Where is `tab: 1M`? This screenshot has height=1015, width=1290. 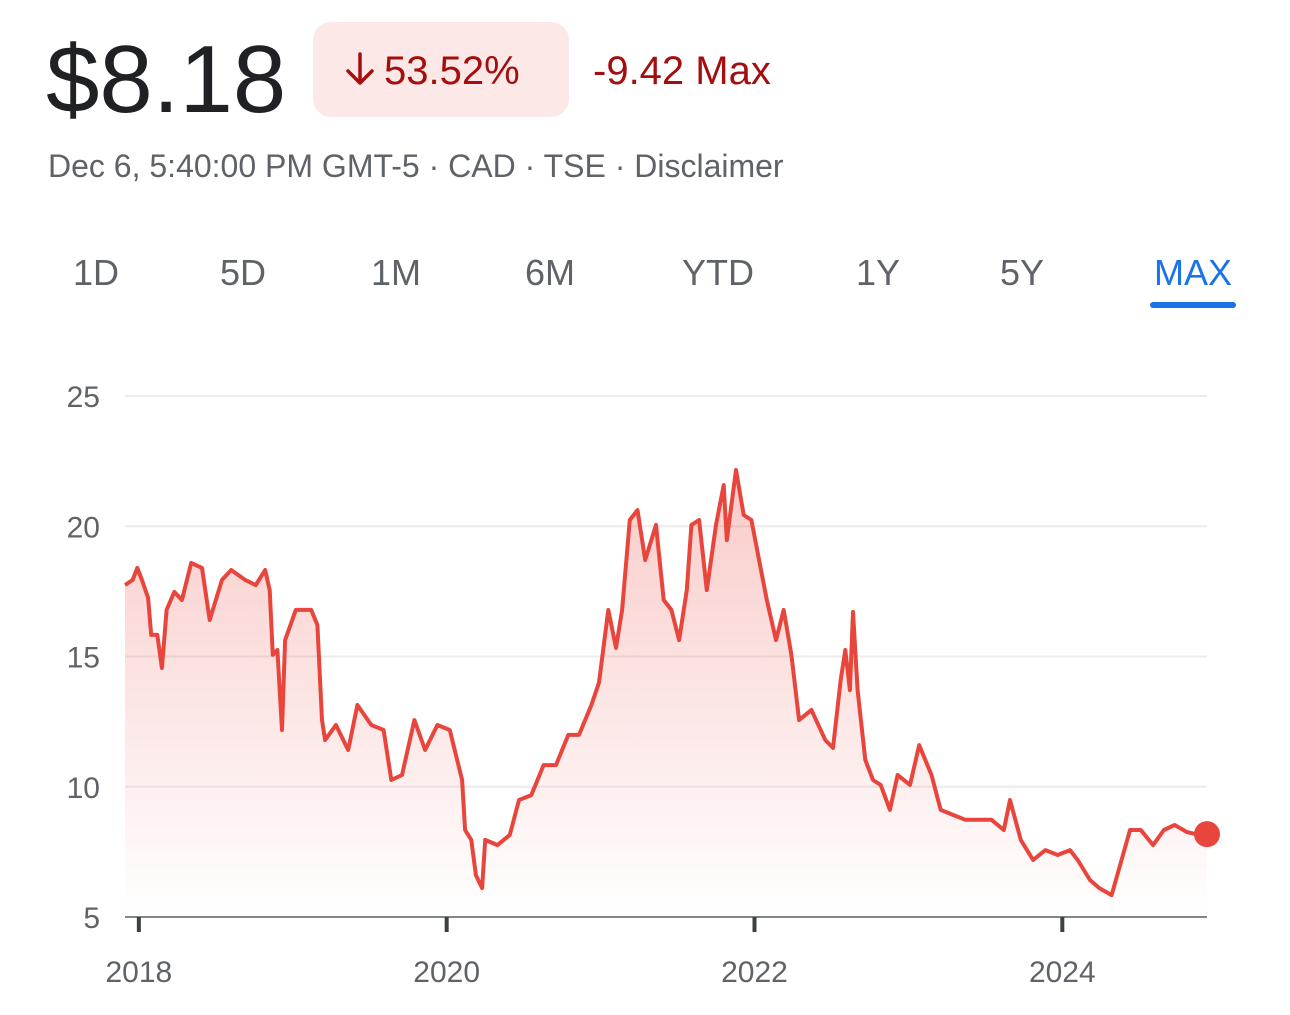
tab: 1M is located at coordinates (396, 272).